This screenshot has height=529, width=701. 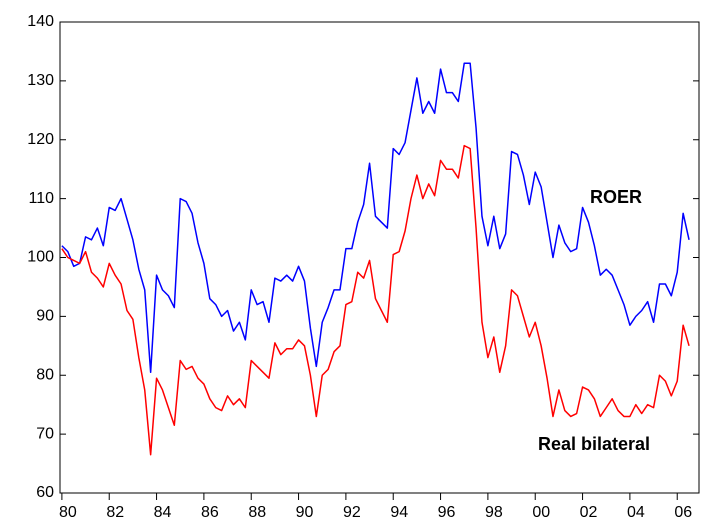 I want to click on x-tick-label: 88, so click(x=257, y=512).